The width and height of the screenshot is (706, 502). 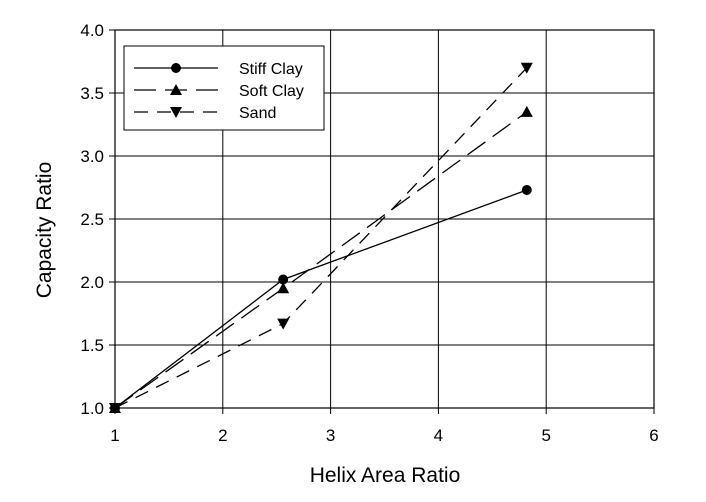 I want to click on x-tick-label: 4, so click(x=438, y=435).